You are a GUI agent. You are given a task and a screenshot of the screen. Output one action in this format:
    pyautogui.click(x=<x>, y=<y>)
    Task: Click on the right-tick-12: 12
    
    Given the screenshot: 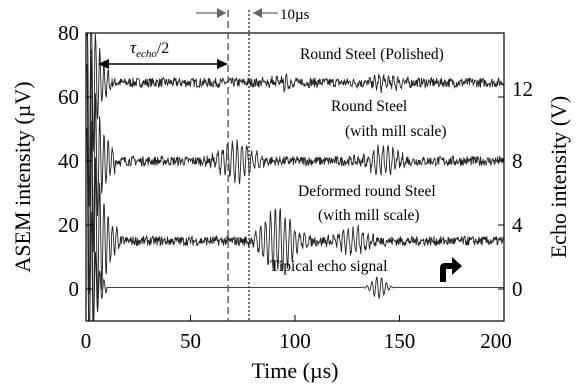 What is the action you would take?
    pyautogui.click(x=522, y=89)
    